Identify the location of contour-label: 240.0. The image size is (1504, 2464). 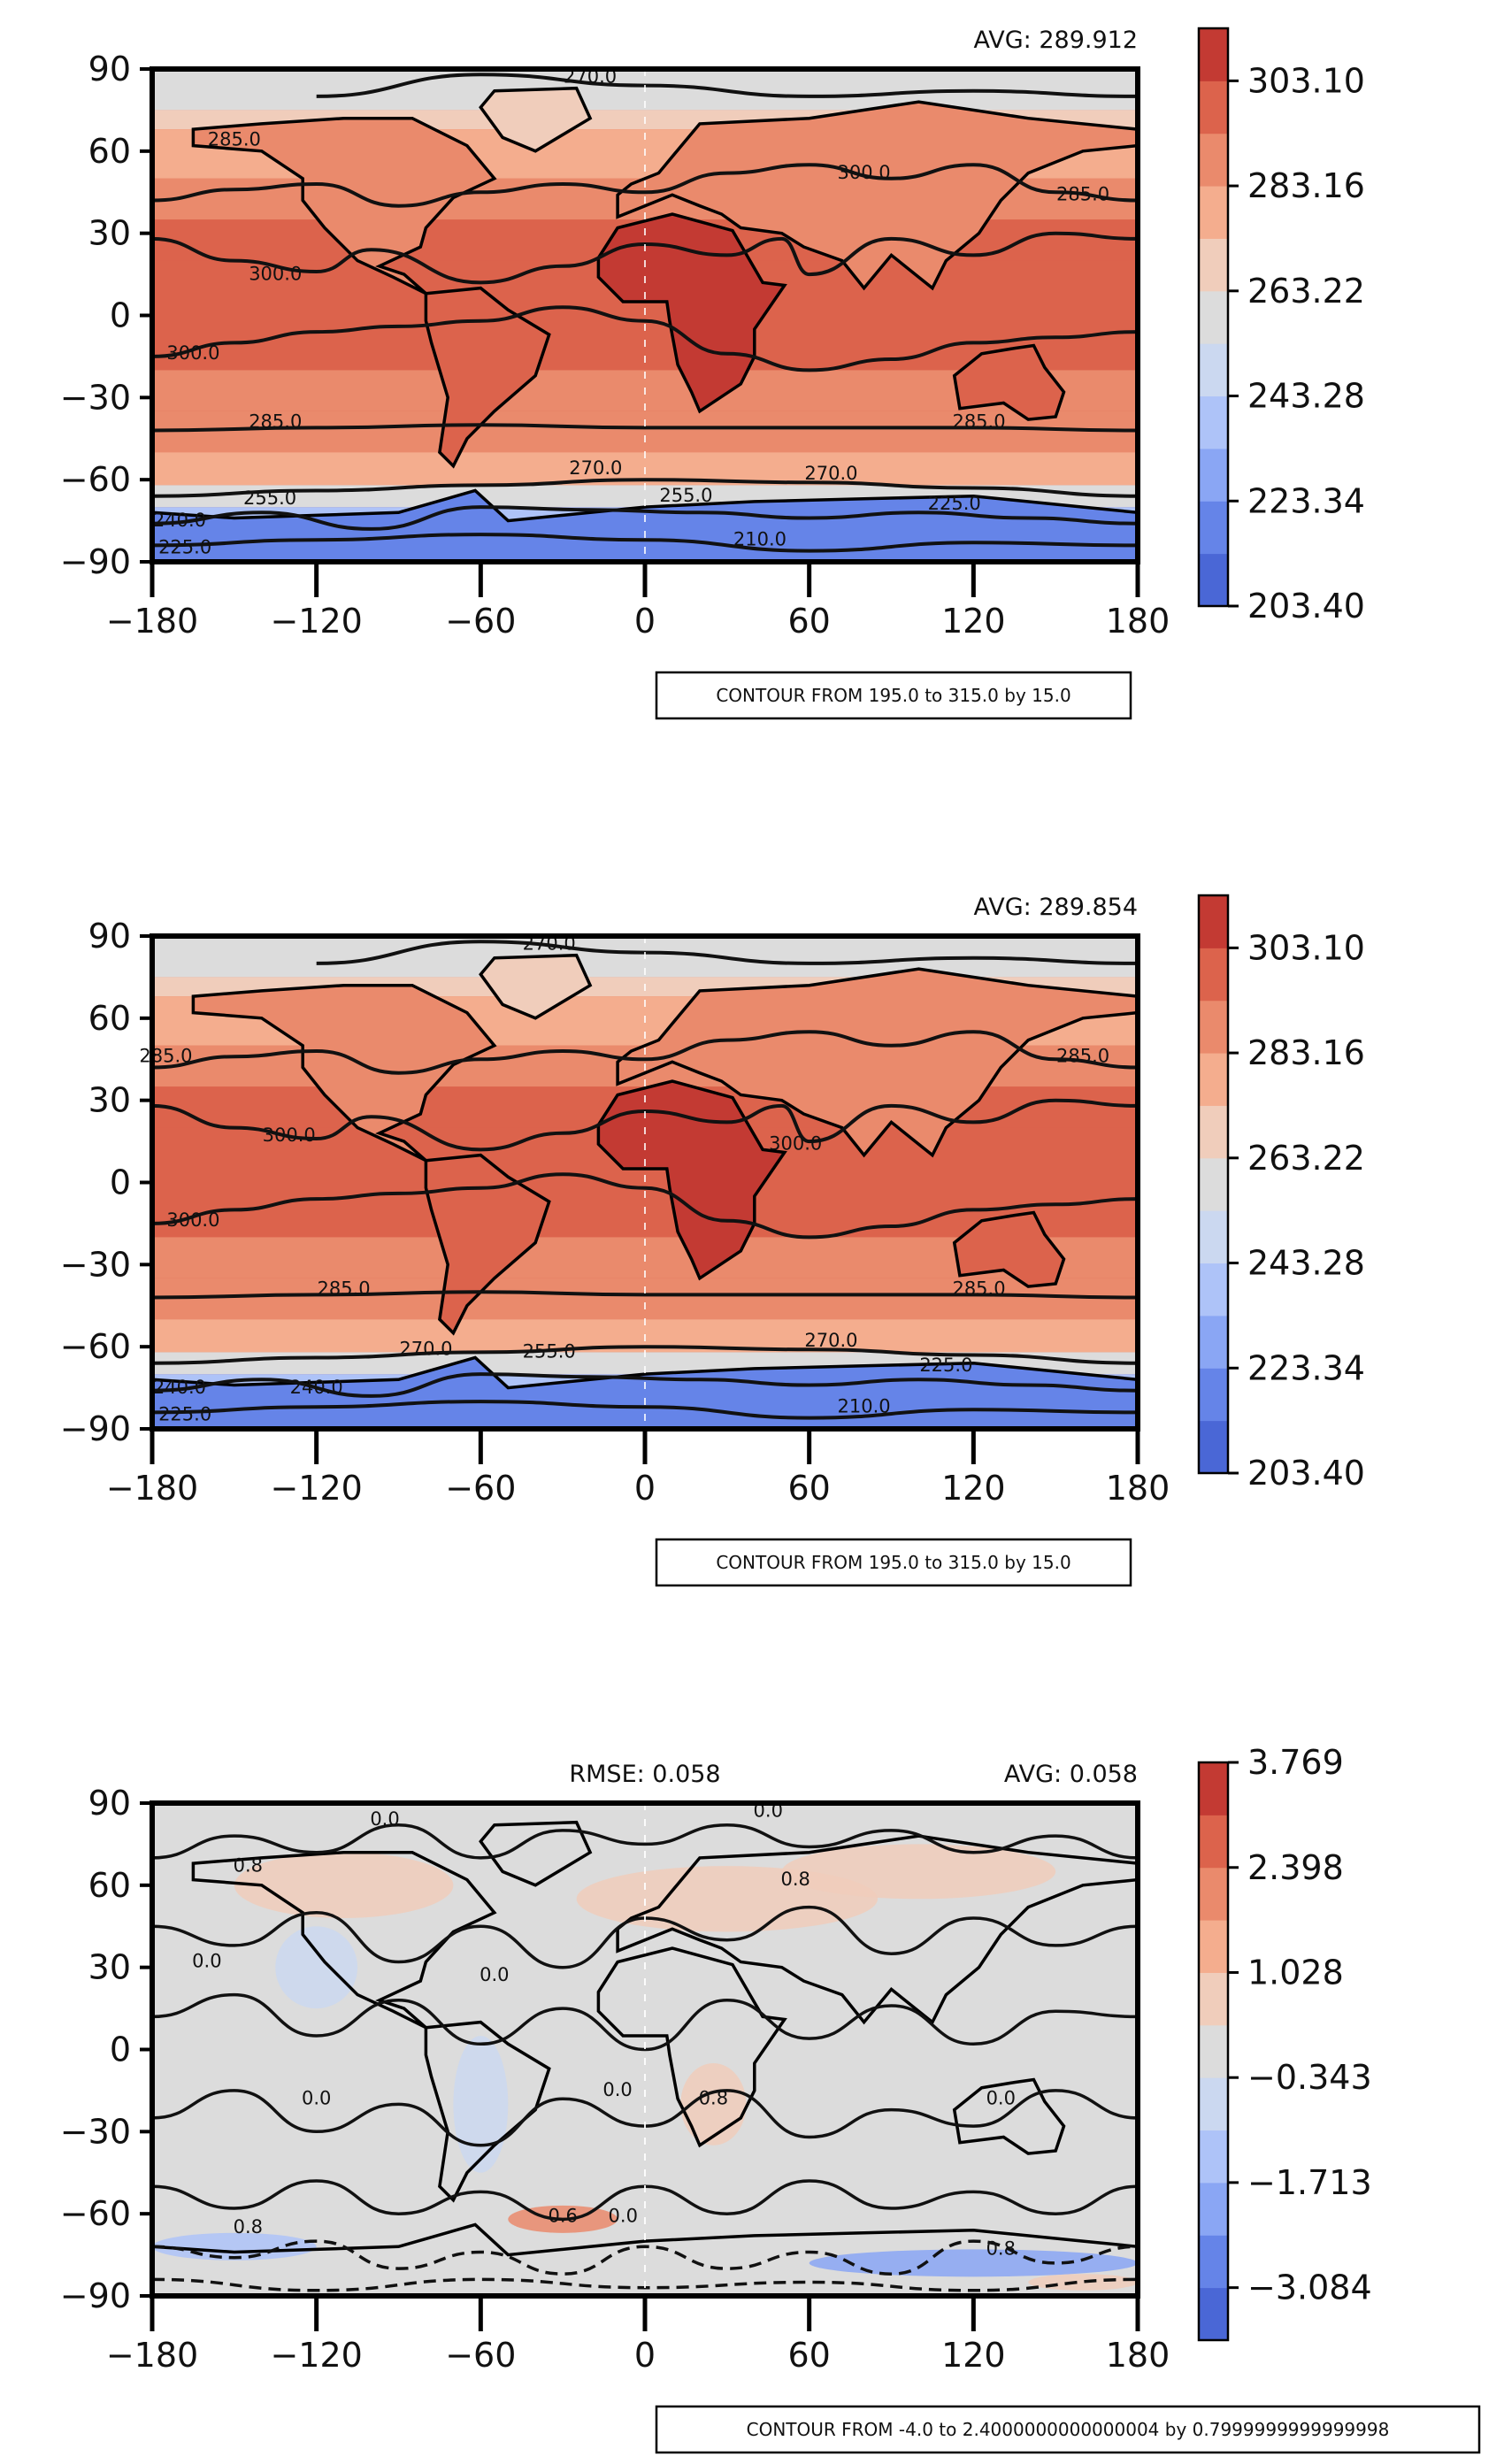
(316, 1387).